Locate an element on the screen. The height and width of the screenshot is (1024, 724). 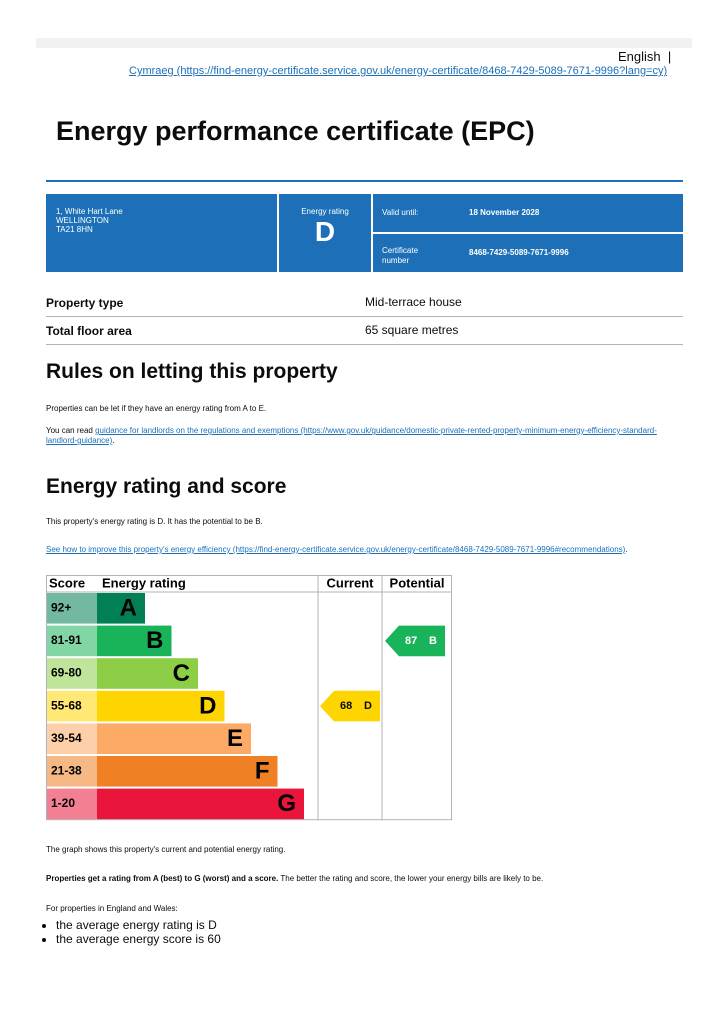
heading: Rules on letting this property is located at coordinates (192, 371).